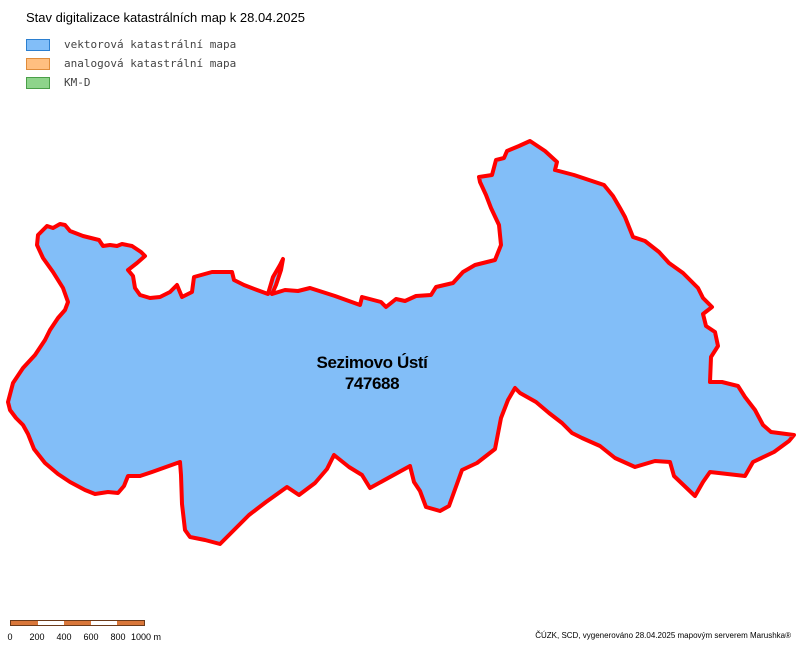 This screenshot has height=650, width=800. What do you see at coordinates (38, 63) in the screenshot?
I see `legend-swatch-analog` at bounding box center [38, 63].